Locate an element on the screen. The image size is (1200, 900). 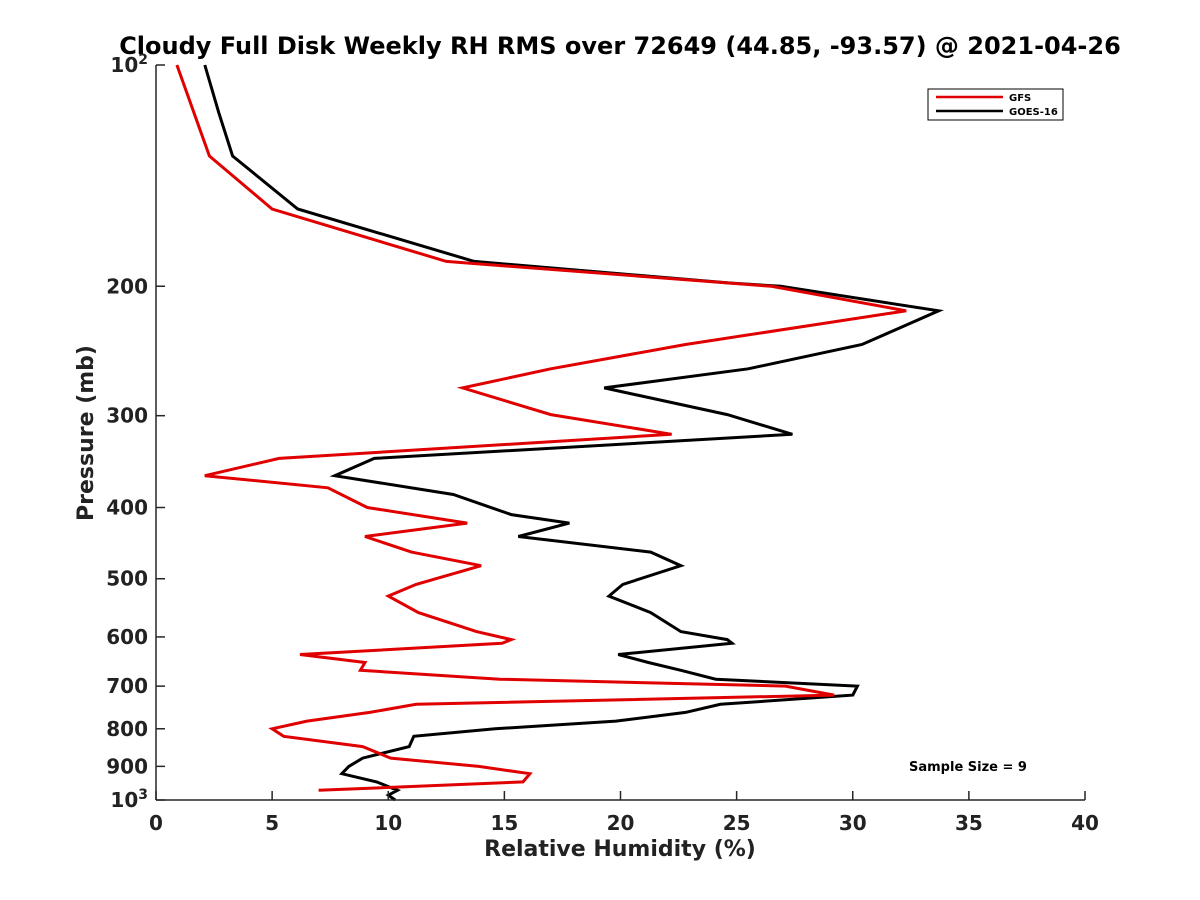
x-tick-label: 25 is located at coordinates (737, 823).